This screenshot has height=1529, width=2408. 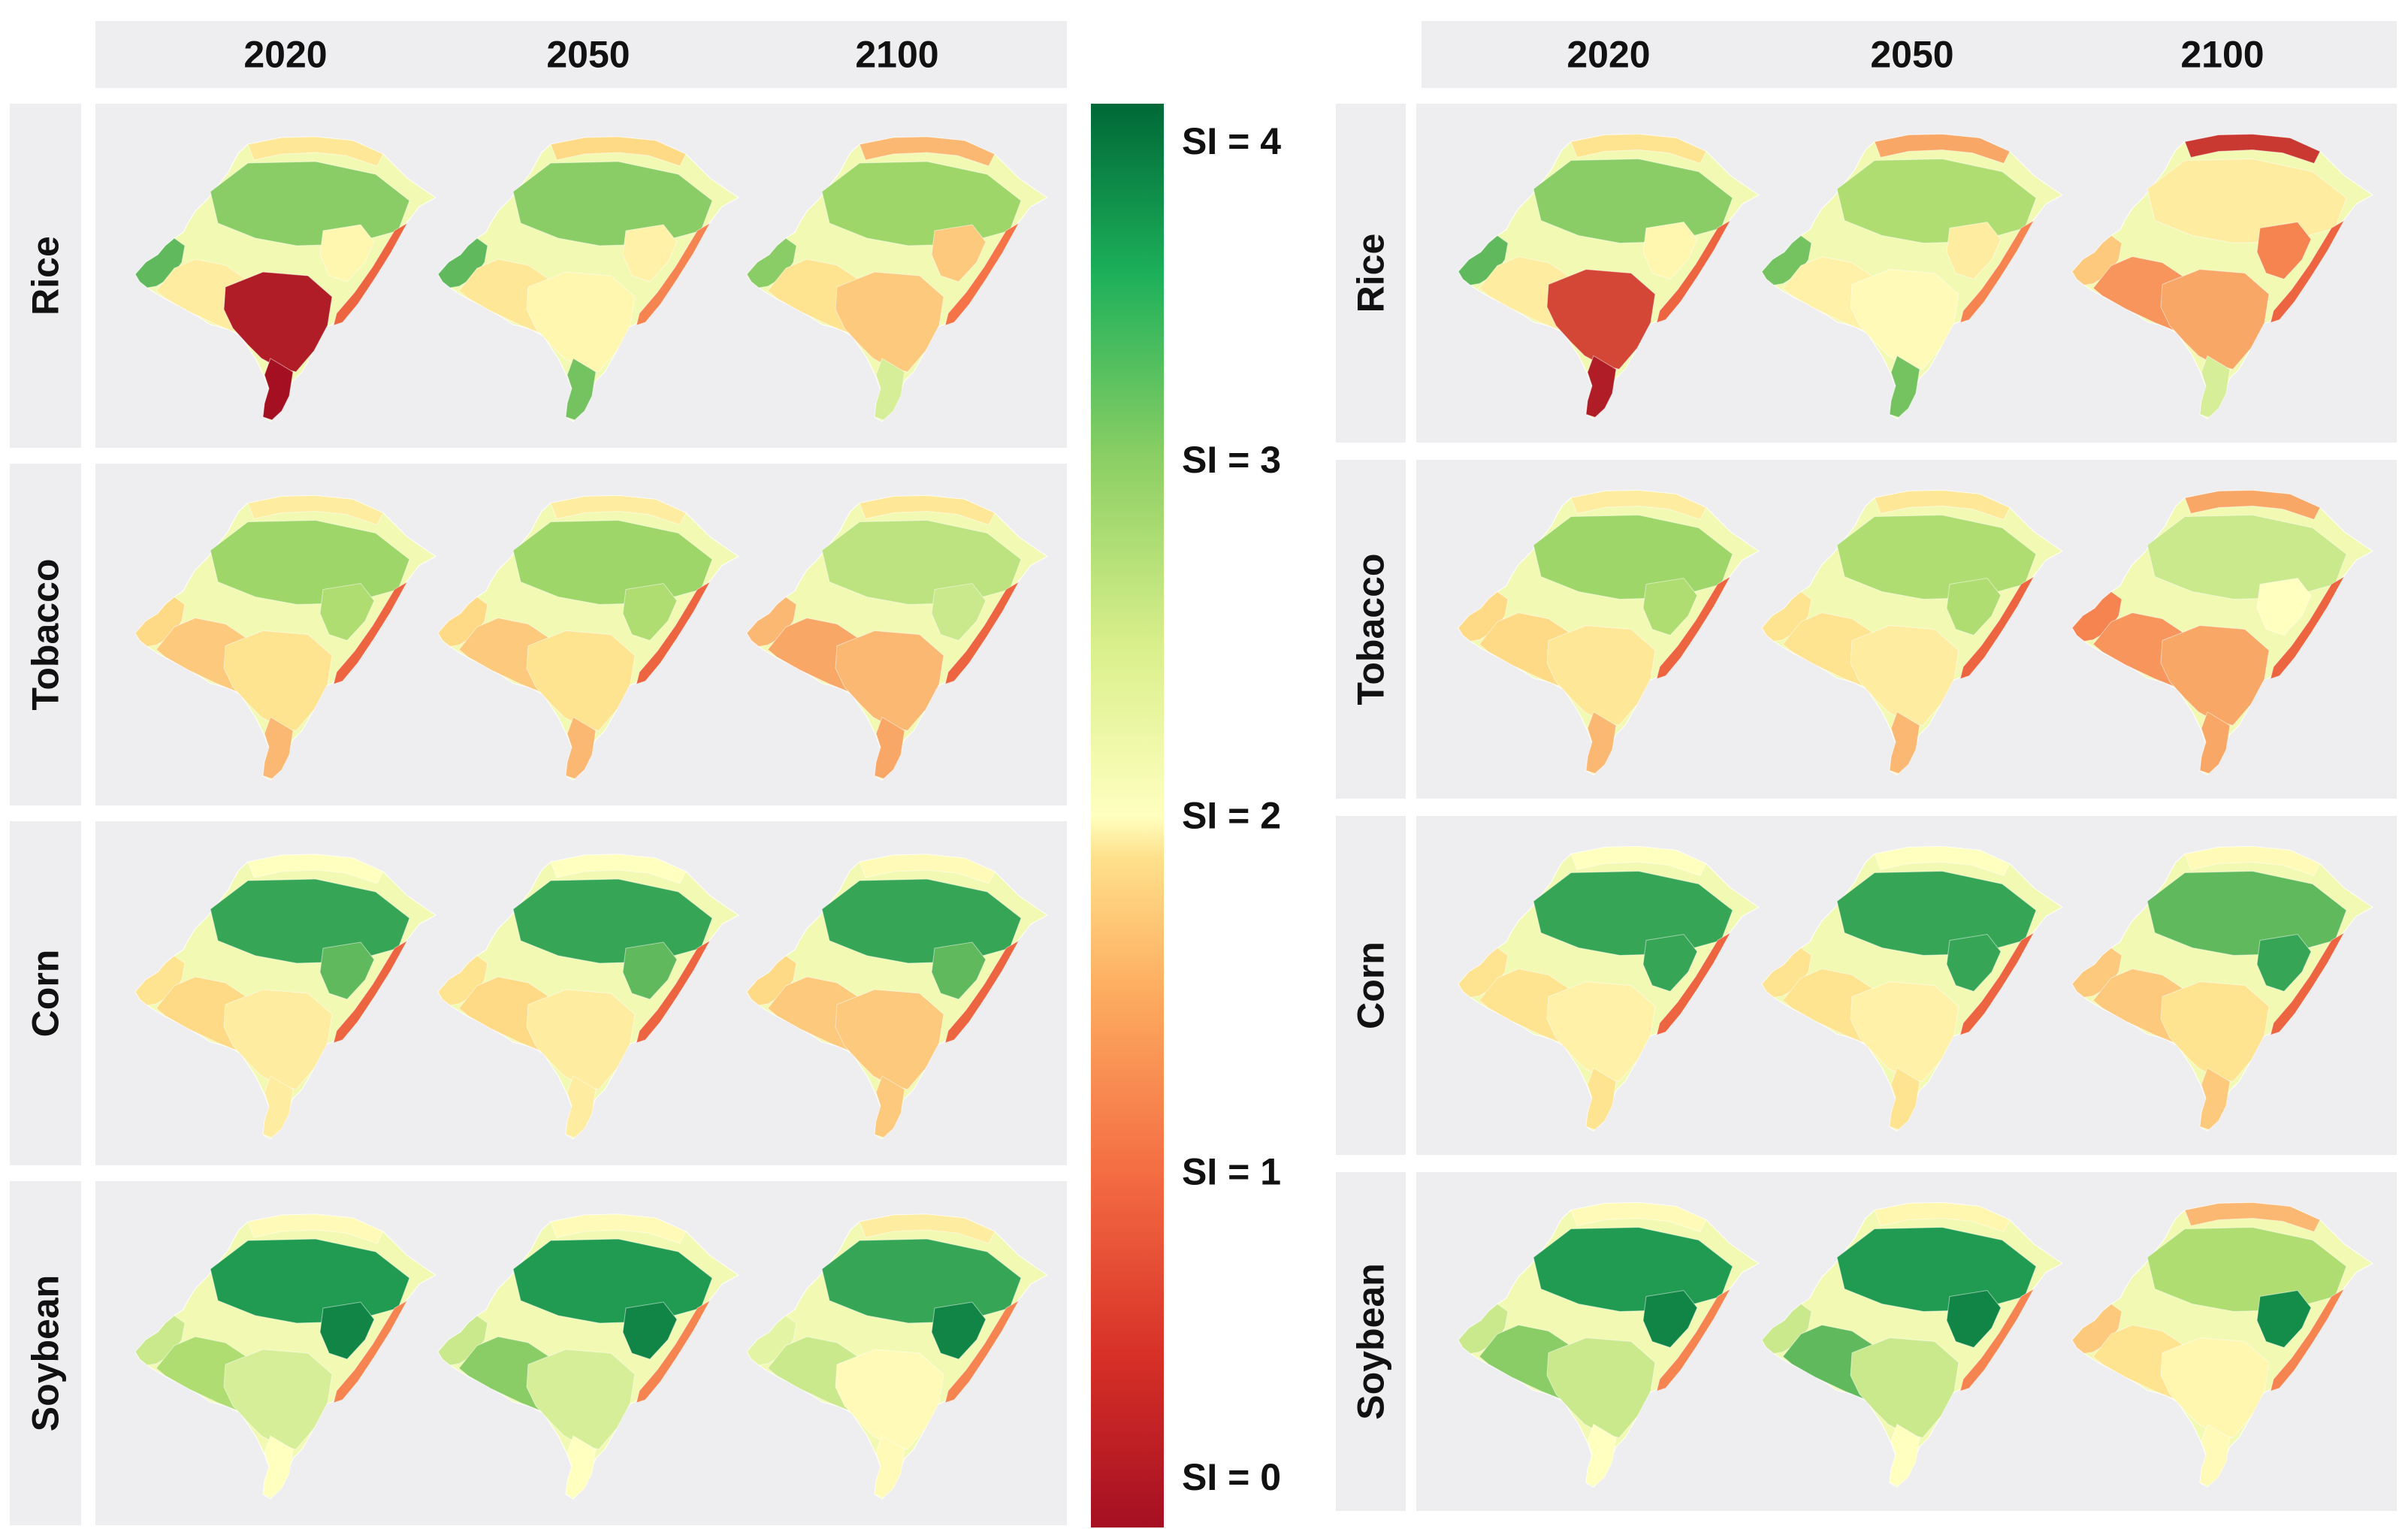 I want to click on map-rice-2050, so click(x=588, y=279).